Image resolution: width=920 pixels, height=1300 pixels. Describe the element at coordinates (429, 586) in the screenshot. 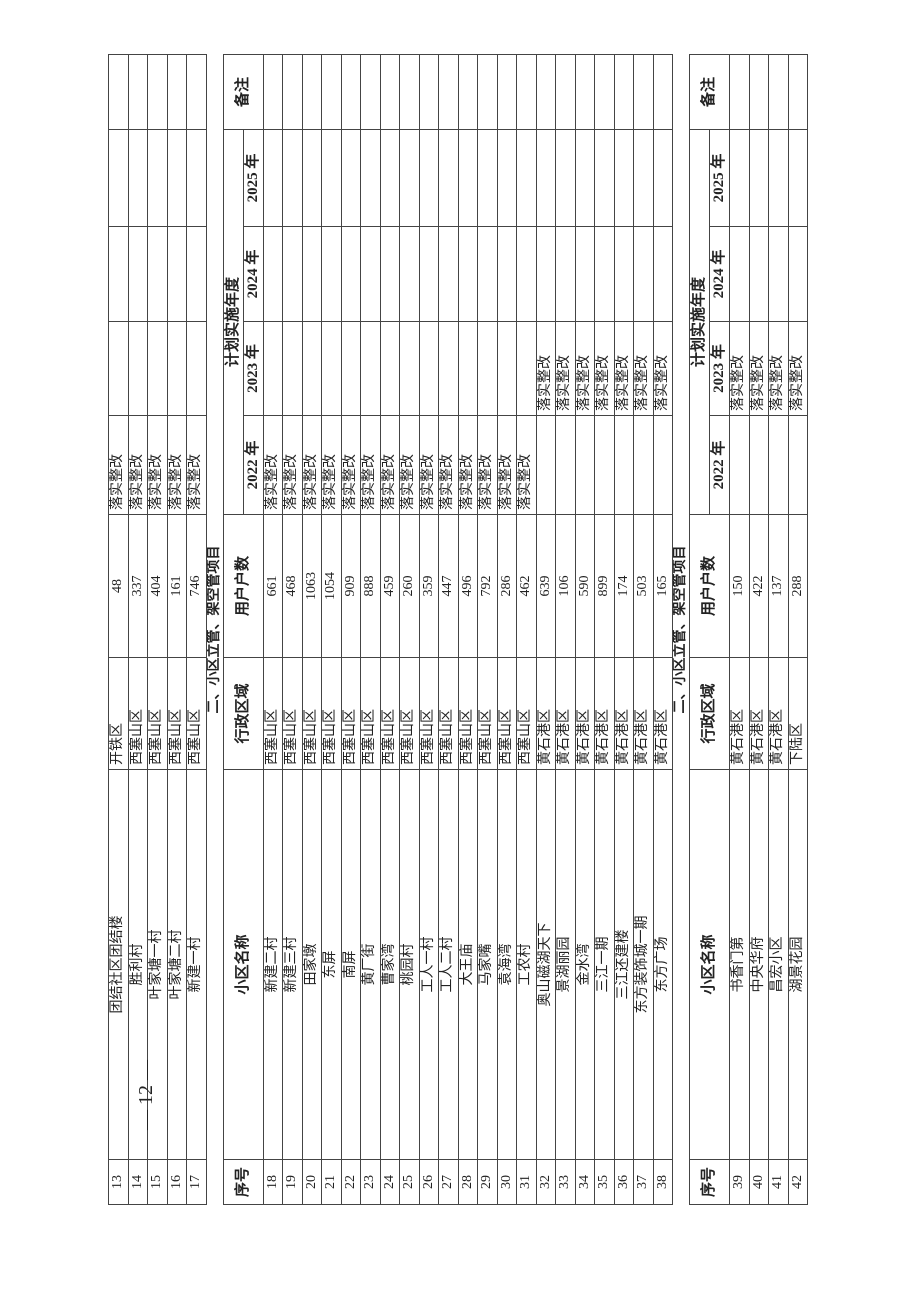

I see `households-cell: 359` at that location.